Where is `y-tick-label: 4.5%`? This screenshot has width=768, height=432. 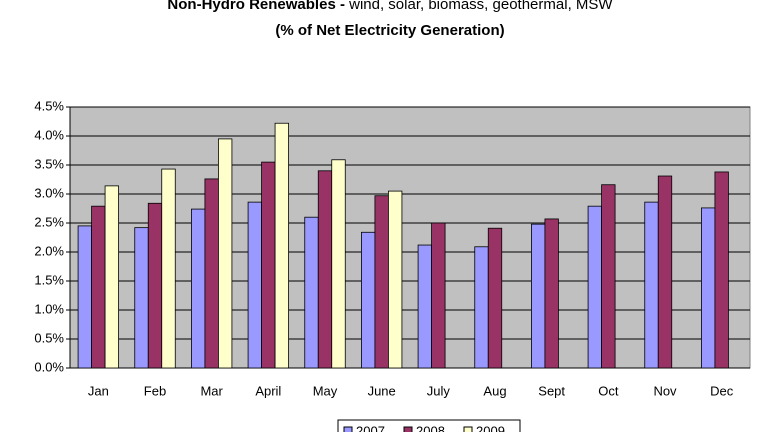 y-tick-label: 4.5% is located at coordinates (49, 105).